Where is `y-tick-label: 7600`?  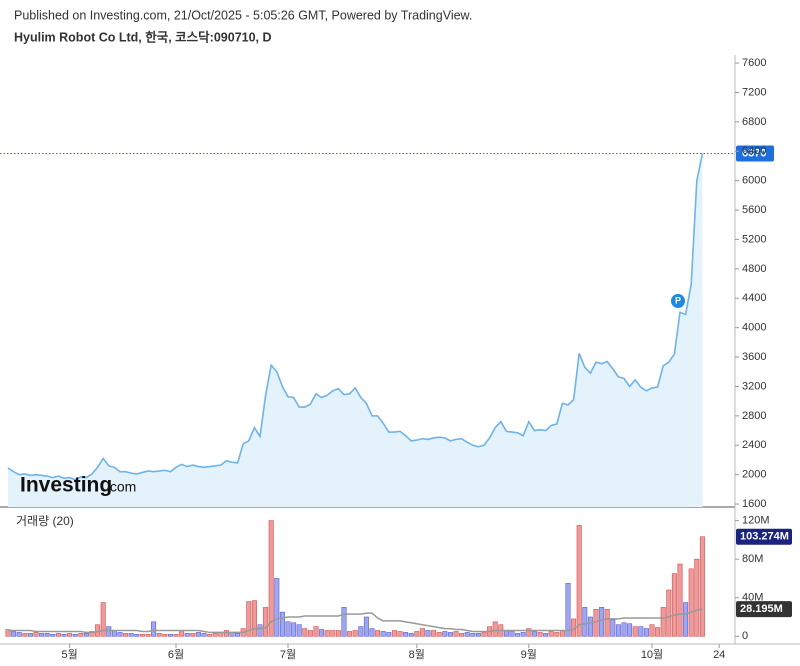 y-tick-label: 7600 is located at coordinates (754, 63).